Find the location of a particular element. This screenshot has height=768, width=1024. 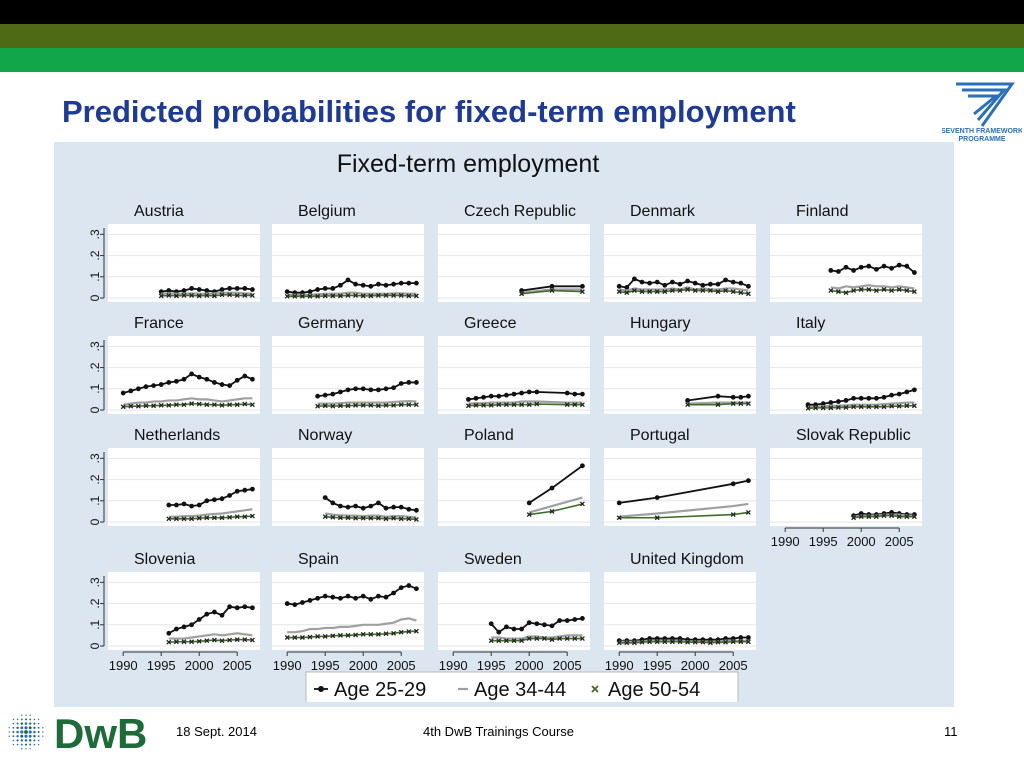

panel-strip is located at coordinates (846, 435).